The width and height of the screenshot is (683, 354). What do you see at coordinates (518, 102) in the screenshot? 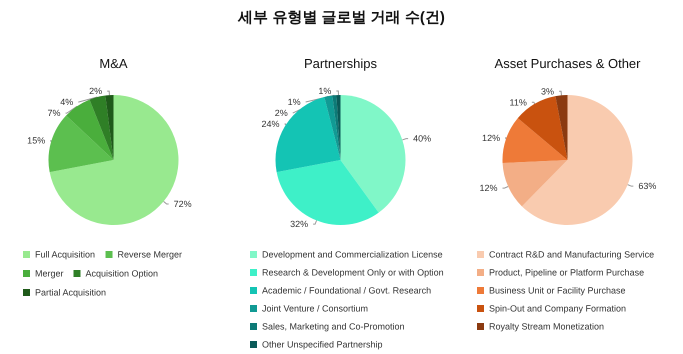
I see `data-label: 11%` at bounding box center [518, 102].